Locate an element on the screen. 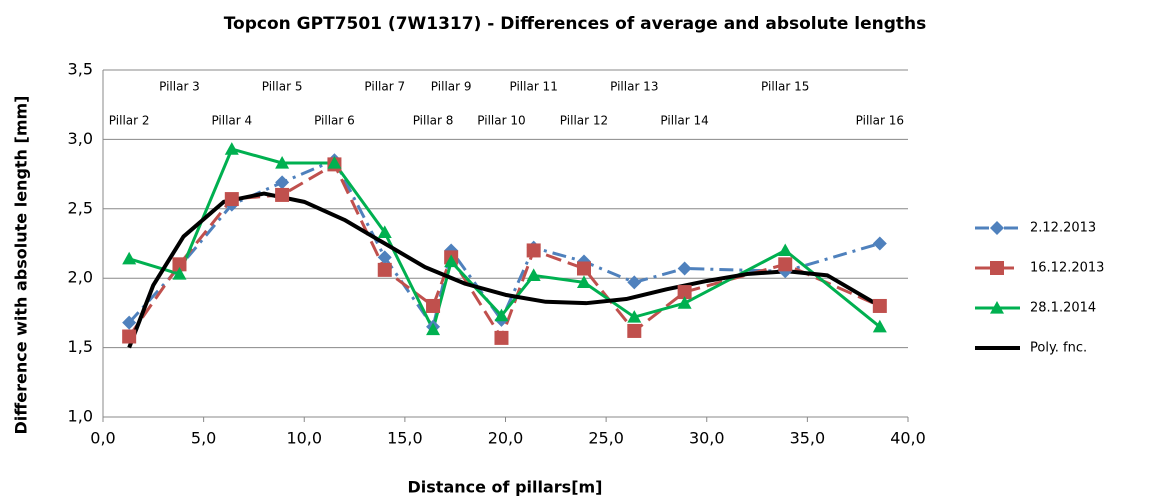  pillar-label: Pillar 16 is located at coordinates (880, 121).